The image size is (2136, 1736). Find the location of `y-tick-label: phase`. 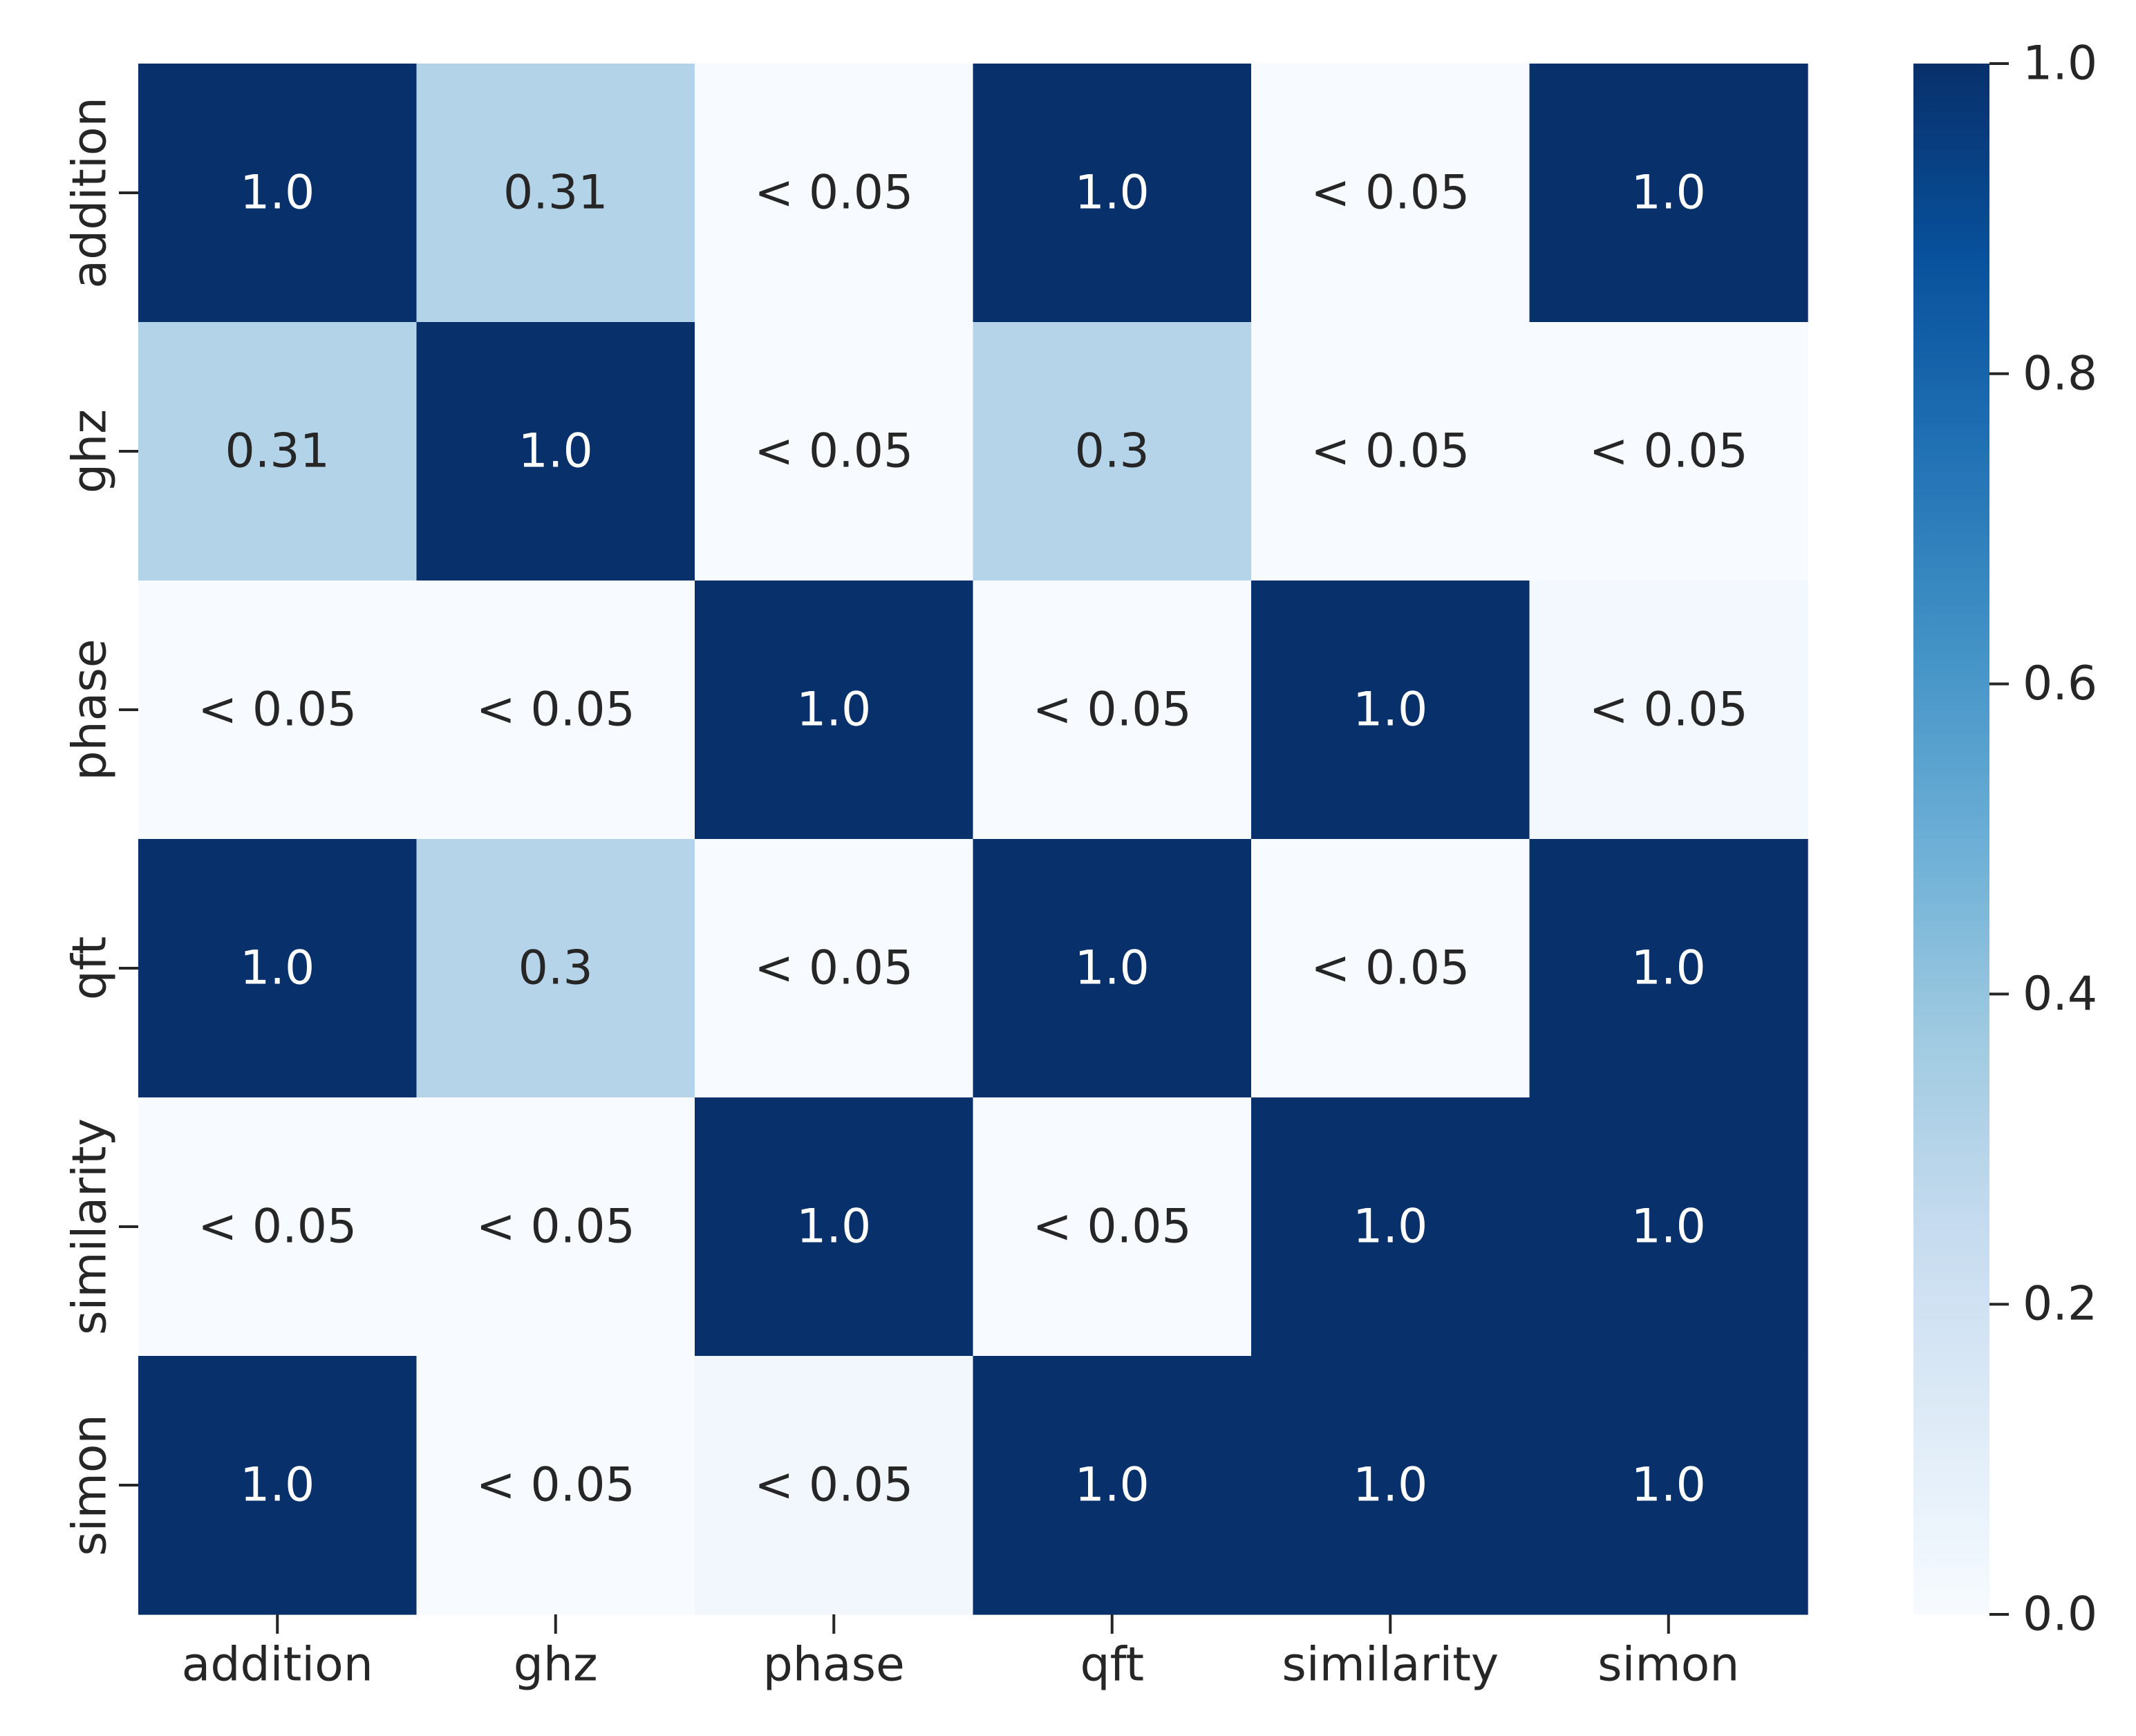

y-tick-label: phase is located at coordinates (90, 709).